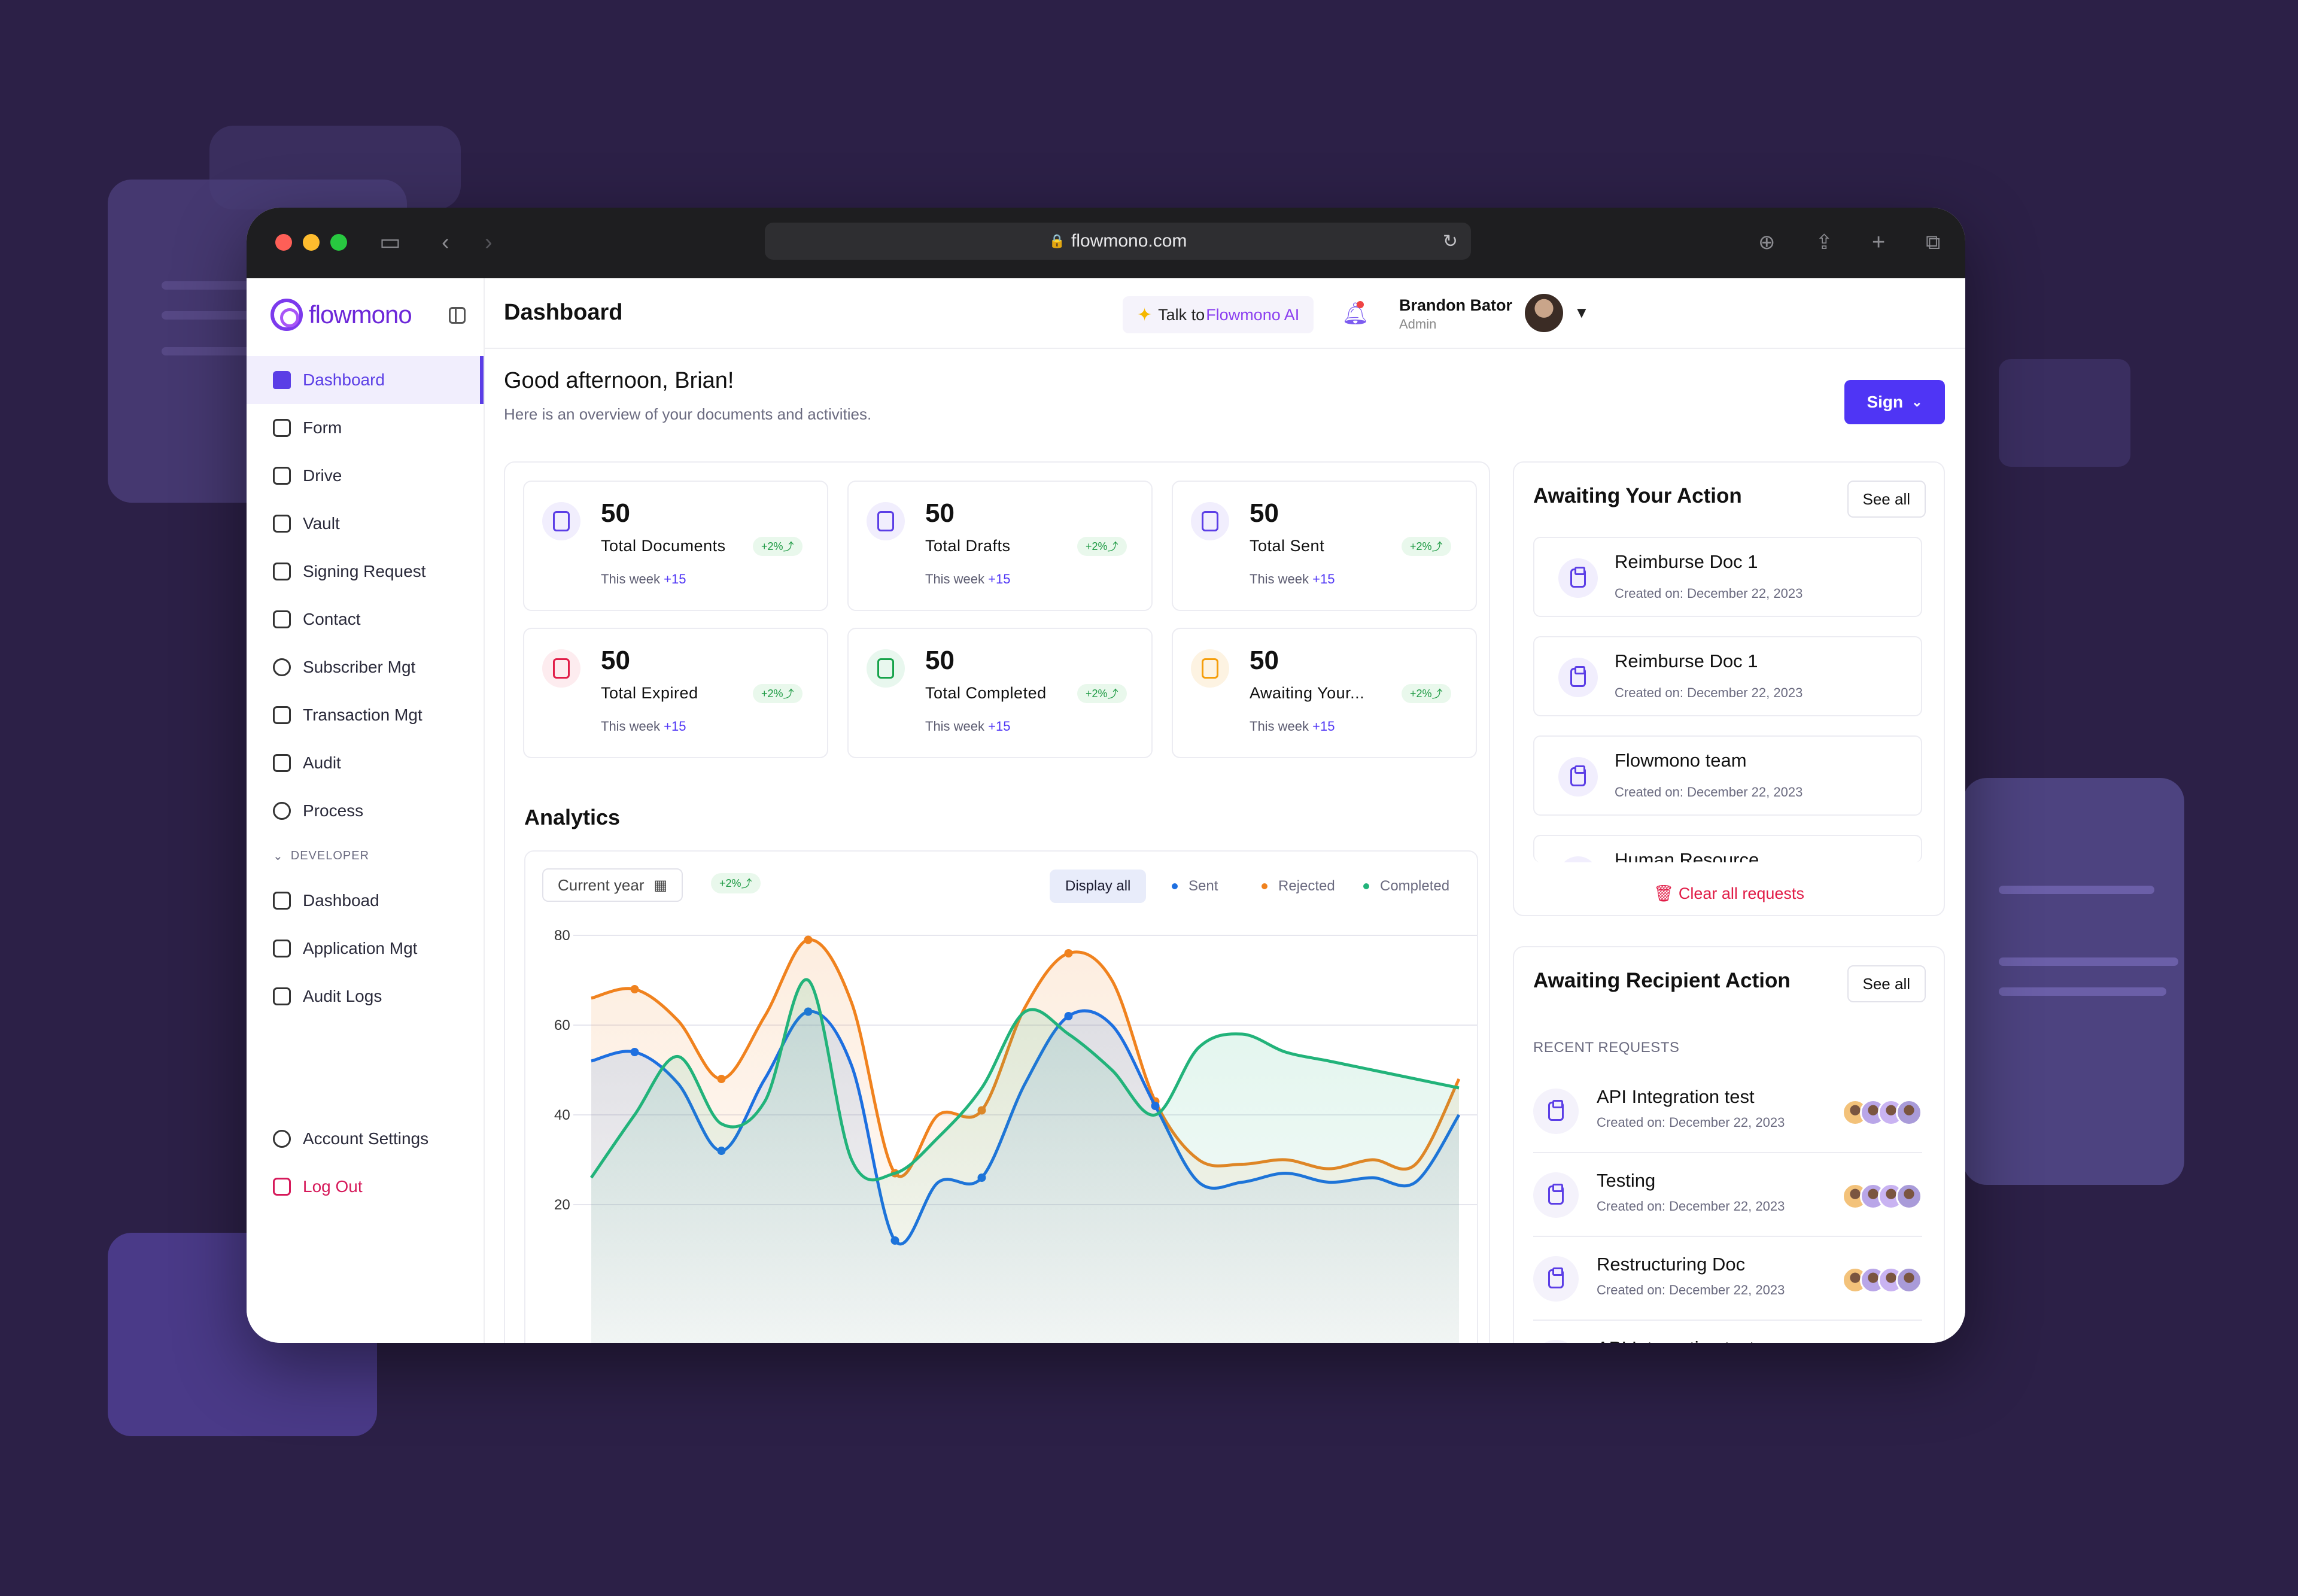 The height and width of the screenshot is (1596, 2298). Describe the element at coordinates (338, 243) in the screenshot. I see `maximize-window-button` at that location.